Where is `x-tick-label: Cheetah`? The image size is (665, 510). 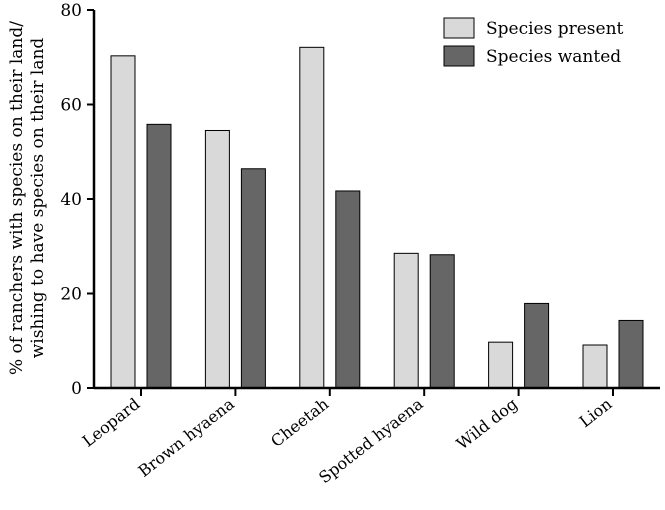 x-tick-label: Cheetah is located at coordinates (299, 422).